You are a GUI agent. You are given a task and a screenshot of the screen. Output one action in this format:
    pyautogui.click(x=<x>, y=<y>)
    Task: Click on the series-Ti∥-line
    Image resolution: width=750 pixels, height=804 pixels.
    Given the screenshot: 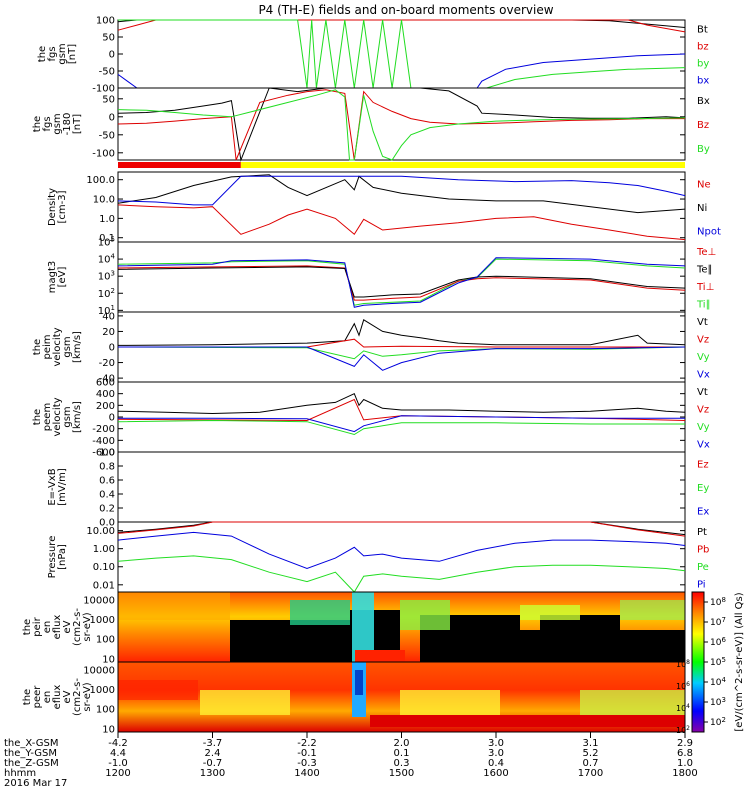 What is the action you would take?
    pyautogui.click(x=401, y=282)
    